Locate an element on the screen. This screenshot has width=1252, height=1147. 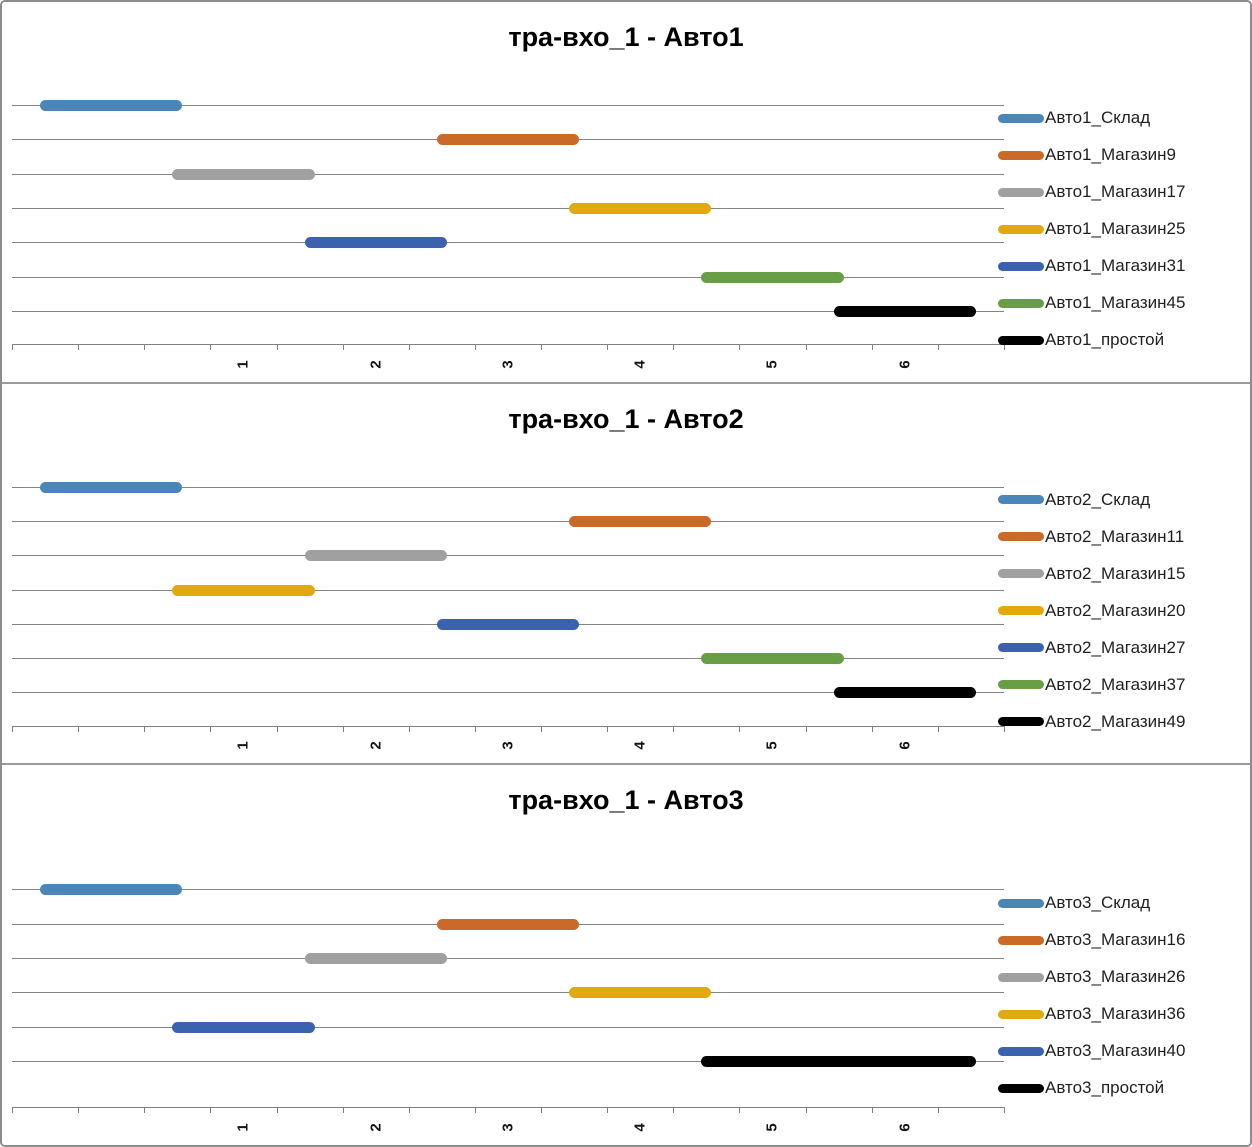
legend-item: Авто1_простой is located at coordinates (1118, 340).